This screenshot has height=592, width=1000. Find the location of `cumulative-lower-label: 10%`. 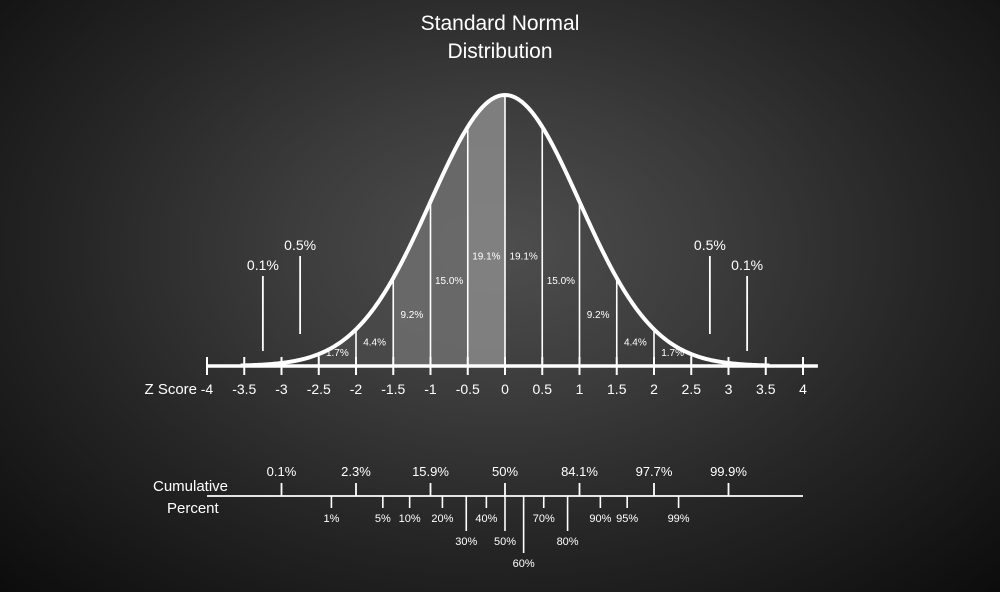

cumulative-lower-label: 10% is located at coordinates (410, 519).